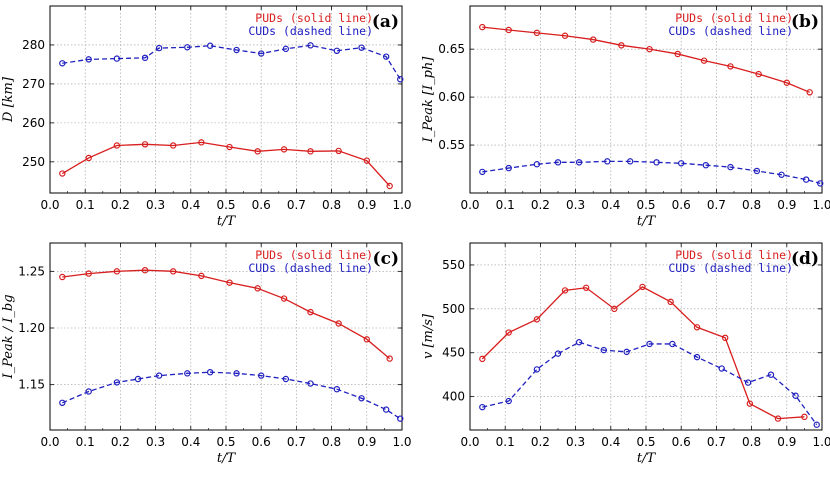 This screenshot has width=830, height=478. What do you see at coordinates (386, 259) in the screenshot?
I see `panel-tag: (c)` at bounding box center [386, 259].